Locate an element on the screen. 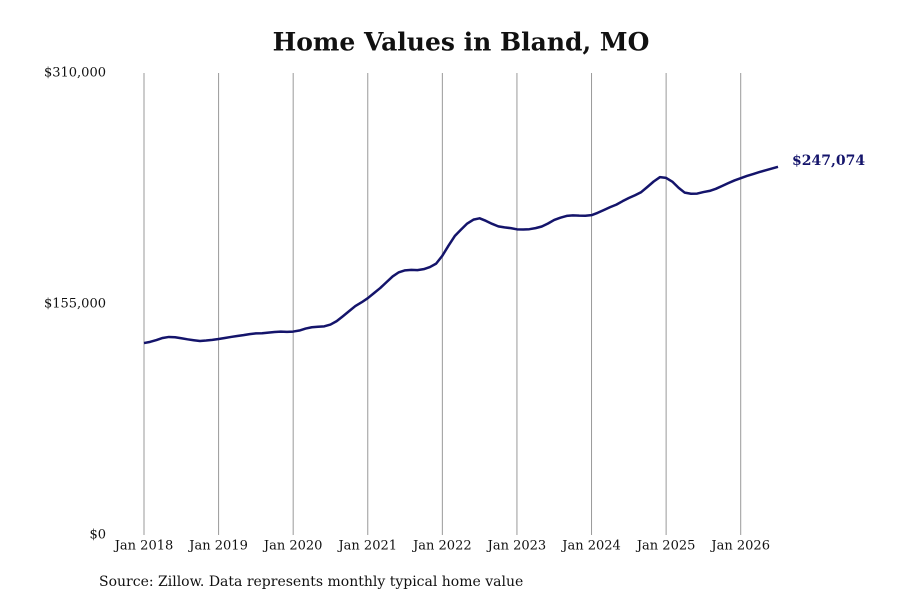  x-tick-label: Jan 2021 is located at coordinates (366, 546).